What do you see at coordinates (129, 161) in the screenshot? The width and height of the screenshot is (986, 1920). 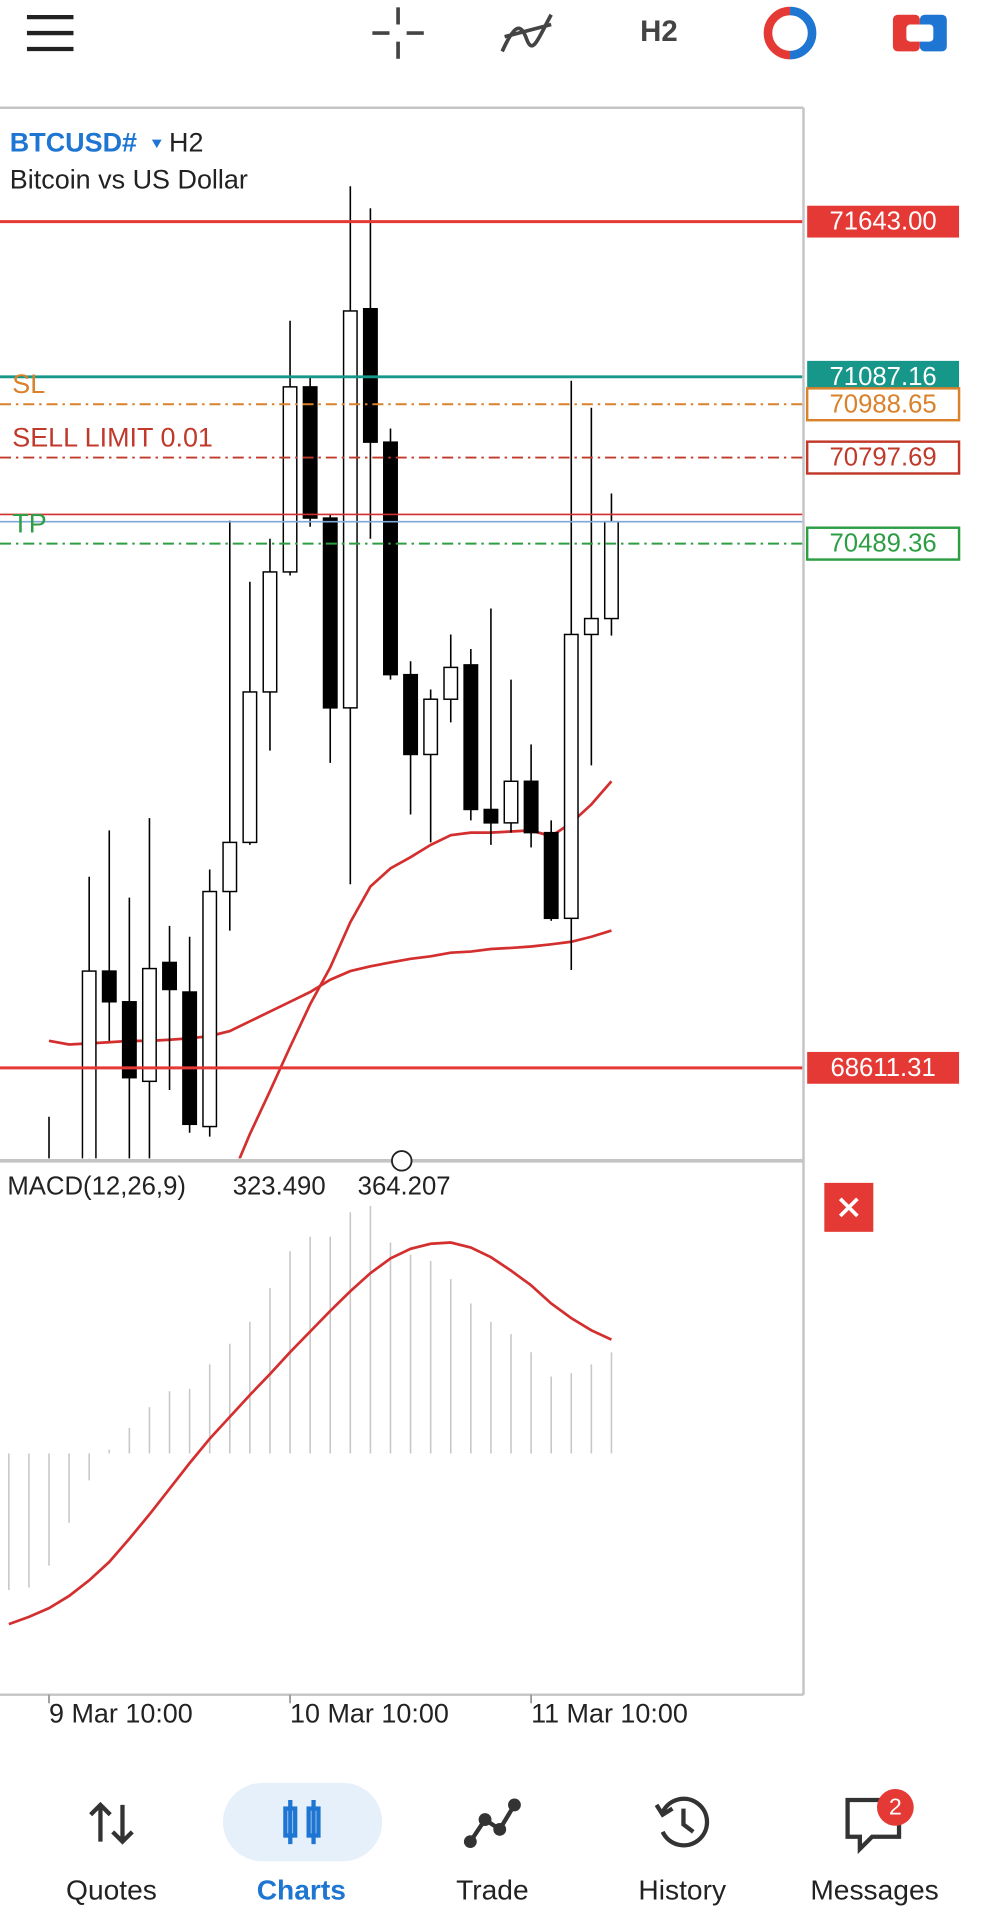 I see `symbol-header: BTCUSD# H2 Bitcoin vs US Dollar` at bounding box center [129, 161].